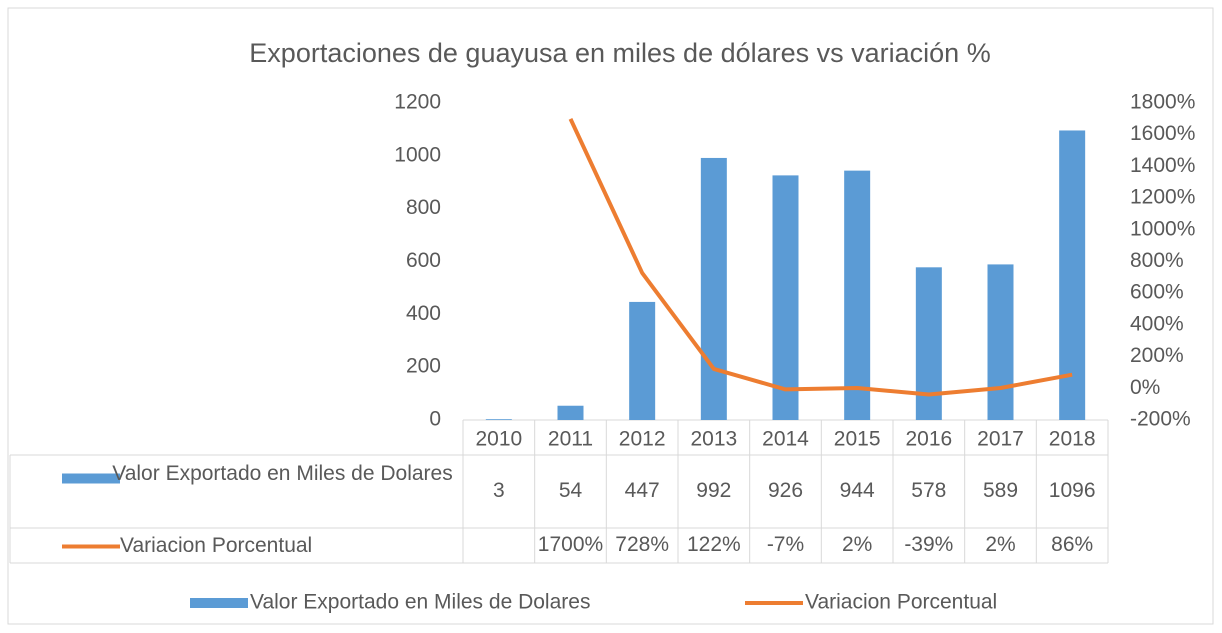  I want to click on x-tick-label: 2013, so click(713, 439).